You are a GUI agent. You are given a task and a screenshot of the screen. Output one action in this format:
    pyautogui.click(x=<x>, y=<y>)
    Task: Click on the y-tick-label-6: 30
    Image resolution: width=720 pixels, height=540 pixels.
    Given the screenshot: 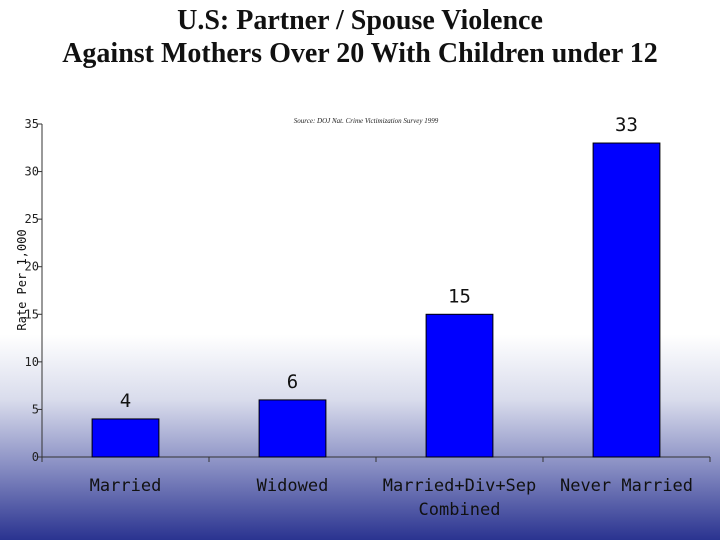 What is the action you would take?
    pyautogui.click(x=32, y=172)
    